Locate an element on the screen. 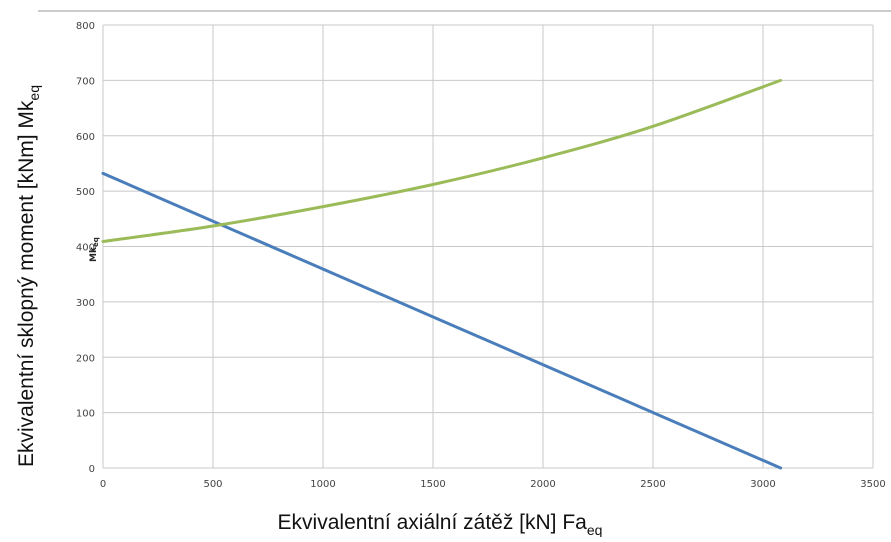 Image resolution: width=891 pixels, height=542 pixels. y-tick-label: 600 is located at coordinates (85, 137).